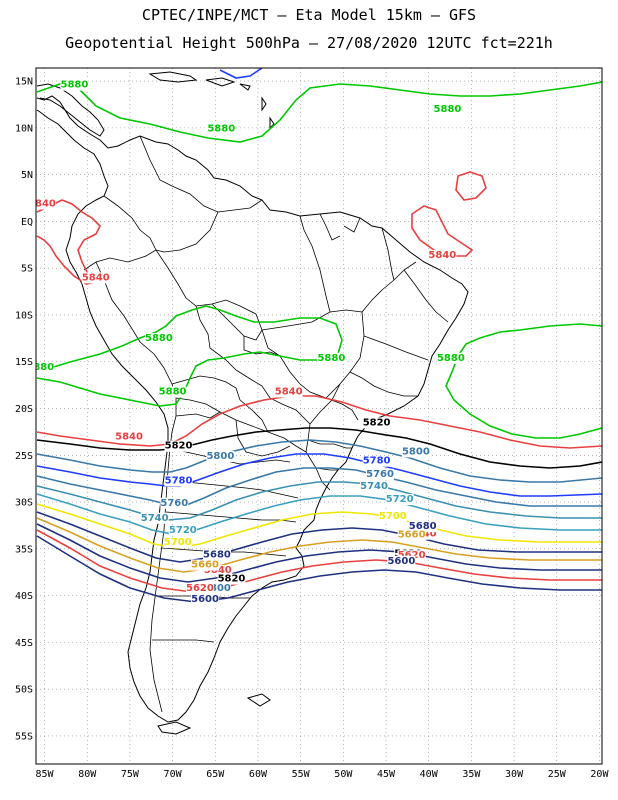 Image resolution: width=618 pixels, height=800 pixels. I want to click on lat-tick-label: 10S, so click(24, 315).